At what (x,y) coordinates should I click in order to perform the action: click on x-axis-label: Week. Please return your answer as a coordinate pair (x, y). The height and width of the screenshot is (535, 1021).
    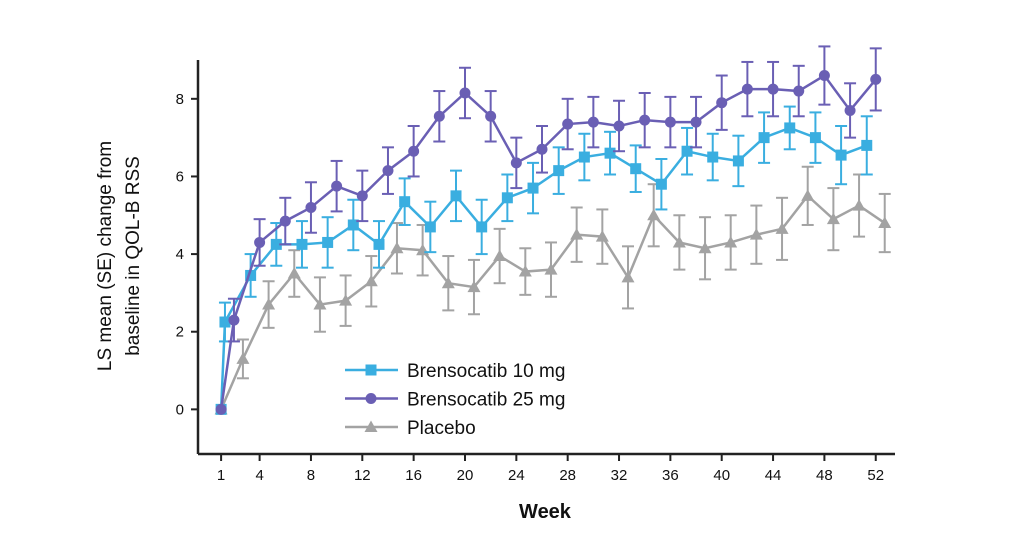
    Looking at the image, I should click on (545, 512).